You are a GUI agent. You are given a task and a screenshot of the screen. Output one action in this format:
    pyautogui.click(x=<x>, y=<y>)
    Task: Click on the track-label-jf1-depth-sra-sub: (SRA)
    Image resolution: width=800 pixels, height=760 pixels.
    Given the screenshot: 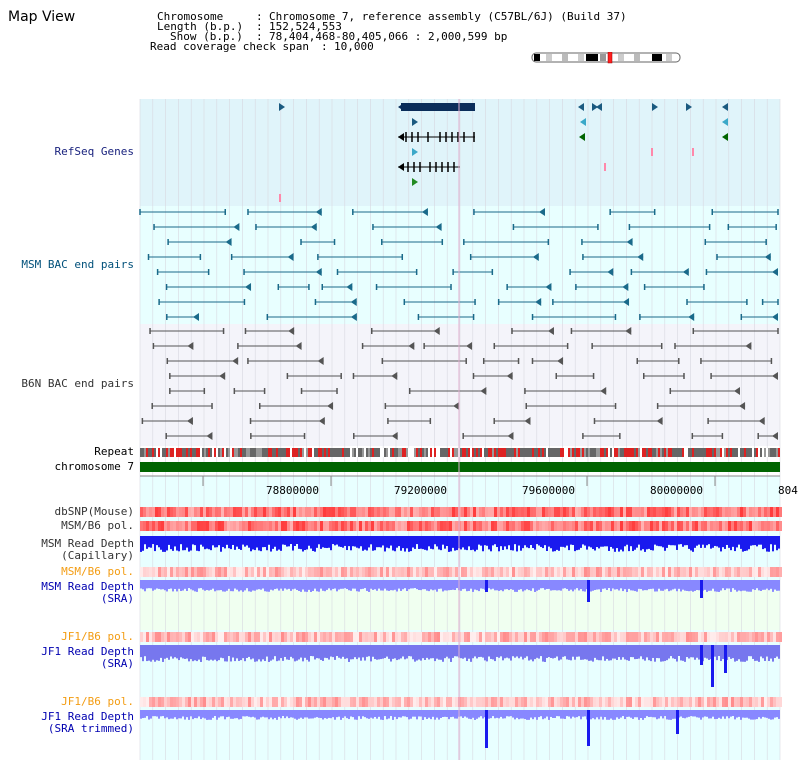 What is the action you would take?
    pyautogui.click(x=117, y=663)
    